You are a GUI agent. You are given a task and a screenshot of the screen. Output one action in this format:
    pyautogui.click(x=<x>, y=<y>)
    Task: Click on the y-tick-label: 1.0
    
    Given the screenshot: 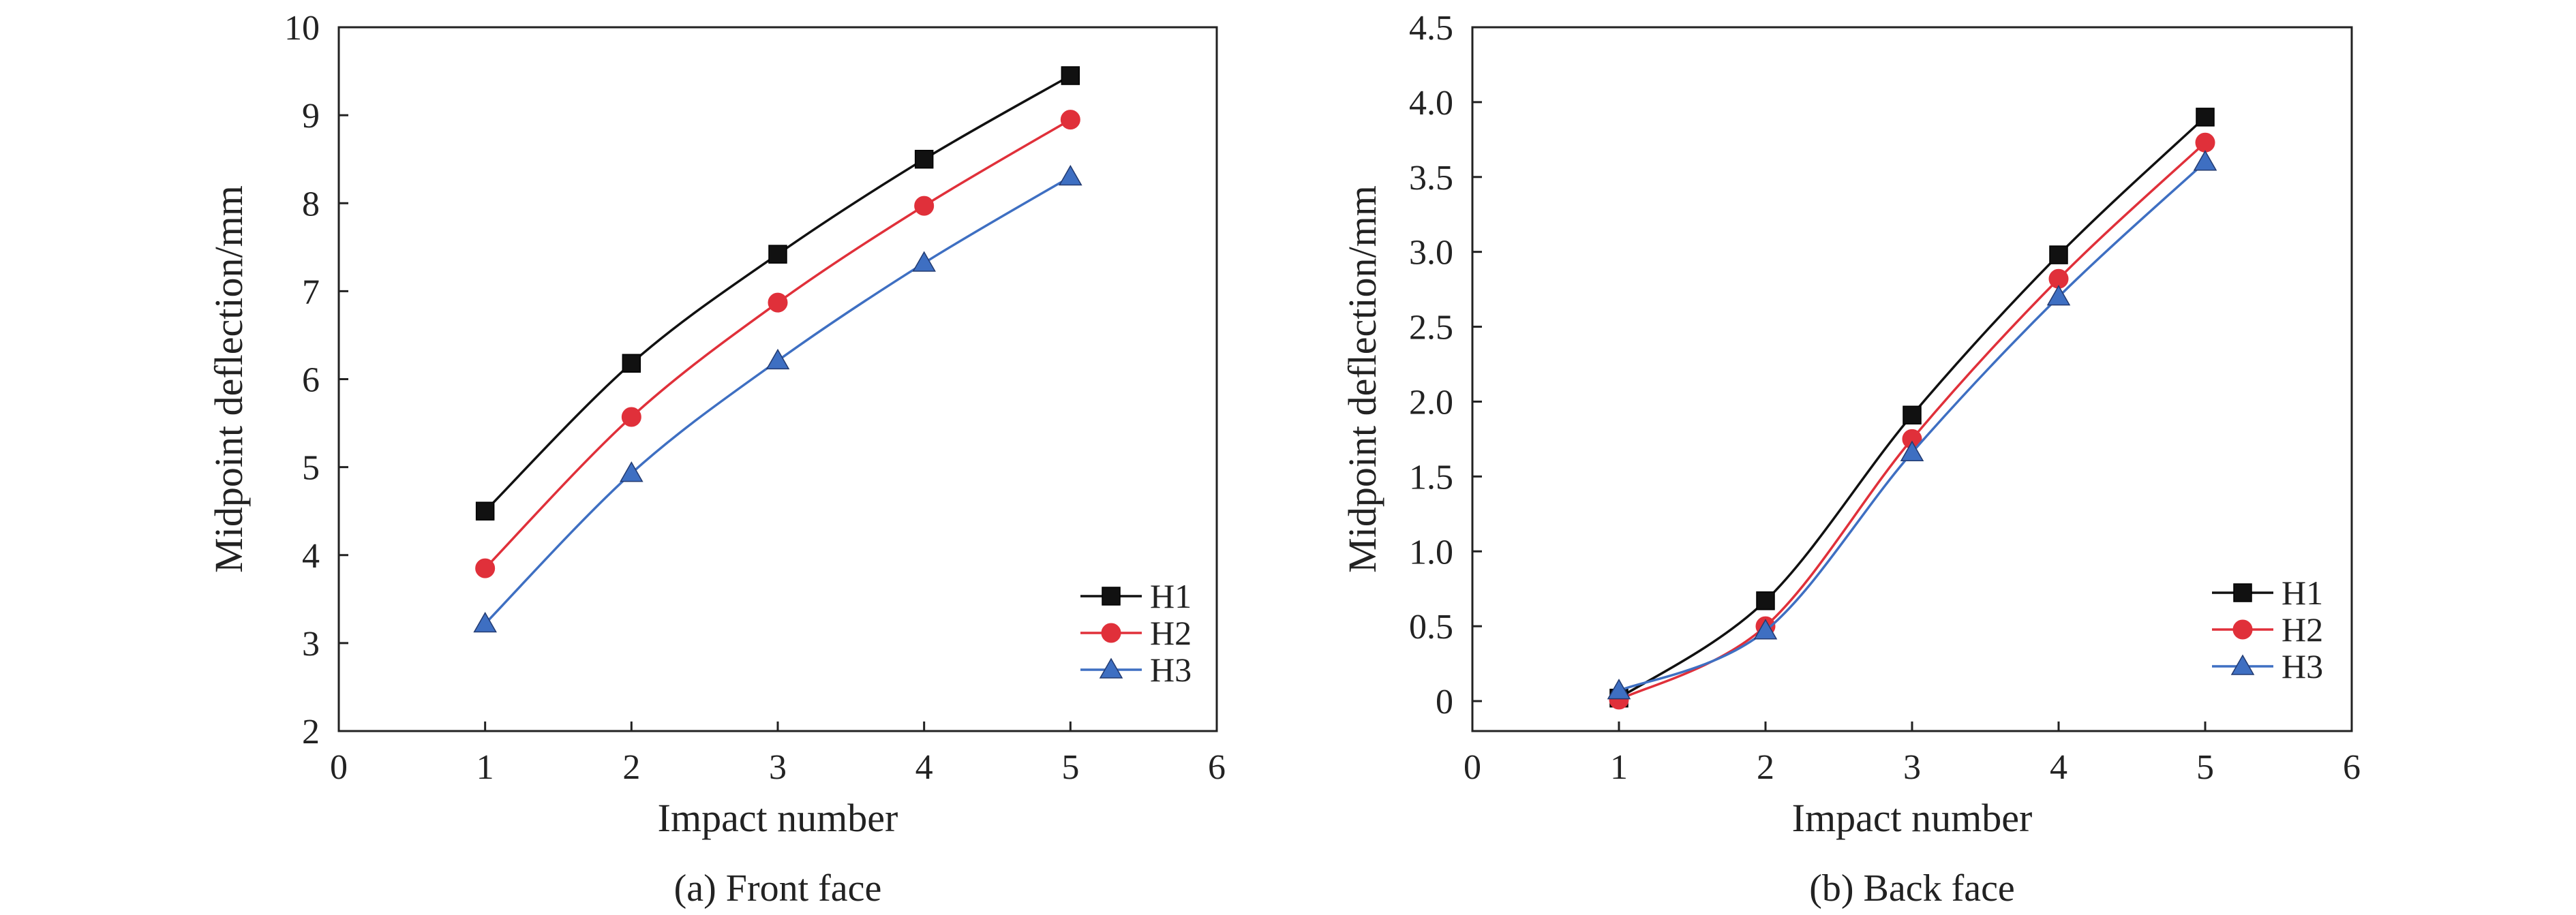 What is the action you would take?
    pyautogui.click(x=1431, y=553)
    